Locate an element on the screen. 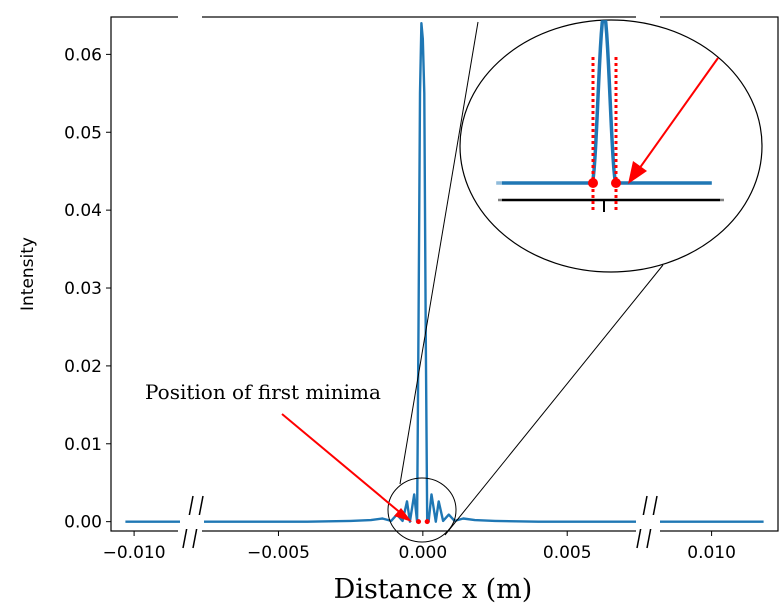 This screenshot has width=784, height=614. inset-minimum-marker-left is located at coordinates (593, 183).